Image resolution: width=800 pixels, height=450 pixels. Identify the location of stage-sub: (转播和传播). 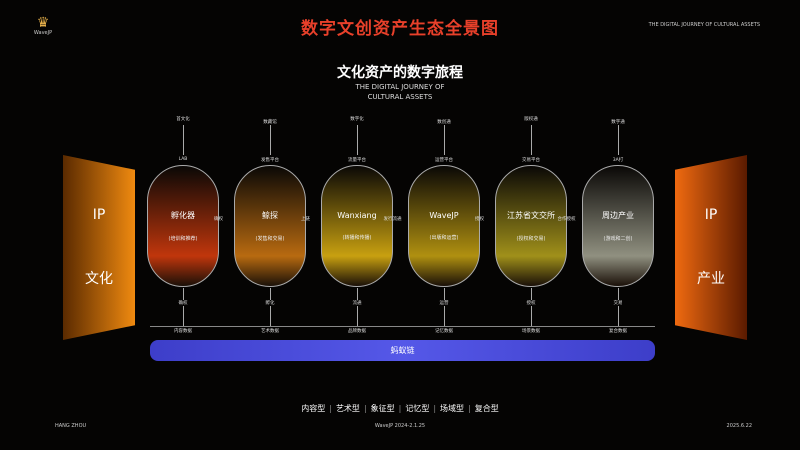
(357, 238).